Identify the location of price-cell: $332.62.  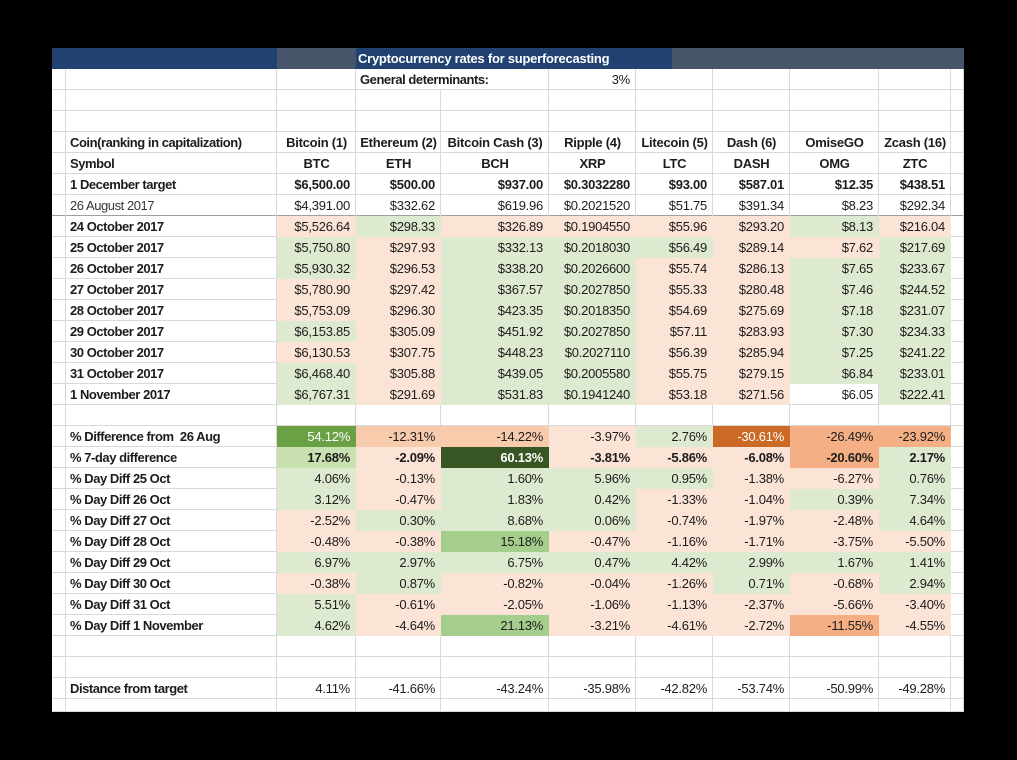
(398, 205).